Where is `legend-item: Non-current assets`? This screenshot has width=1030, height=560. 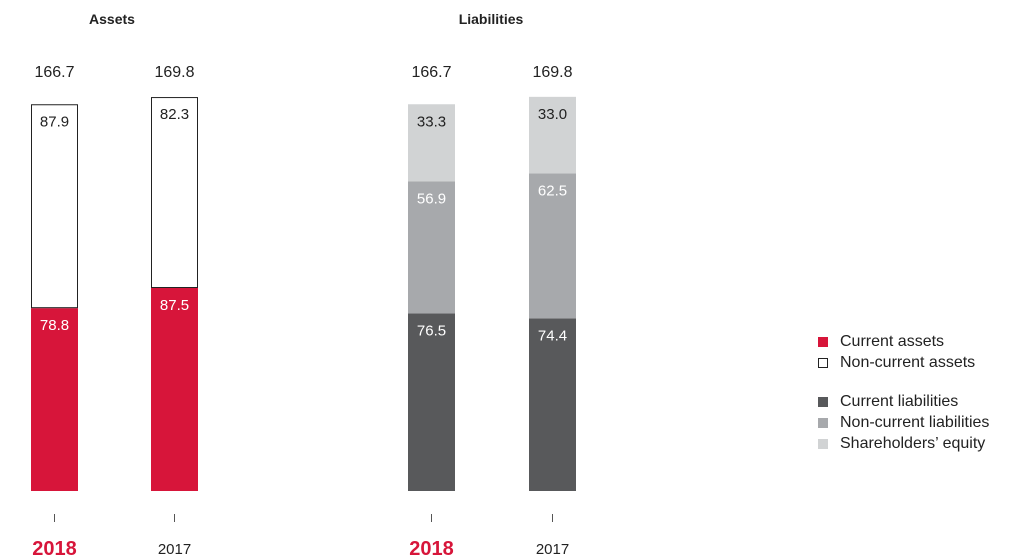
legend-item: Non-current assets is located at coordinates (903, 362).